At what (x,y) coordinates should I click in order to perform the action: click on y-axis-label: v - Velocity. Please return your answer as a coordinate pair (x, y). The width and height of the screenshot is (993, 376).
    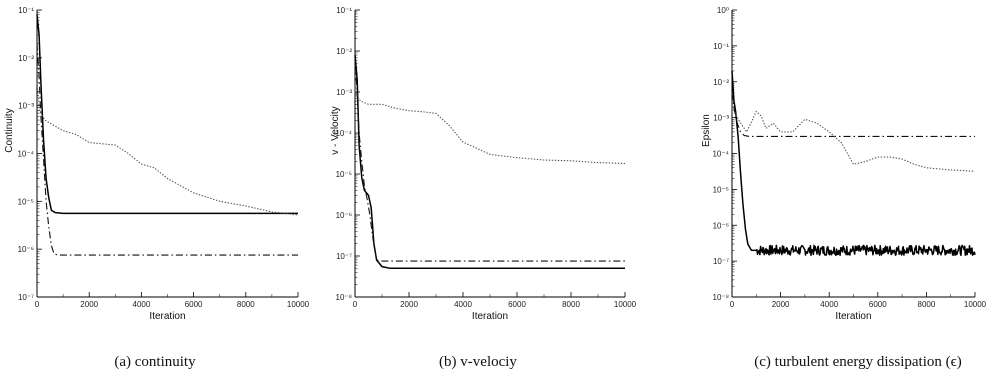
    Looking at the image, I should click on (335, 130).